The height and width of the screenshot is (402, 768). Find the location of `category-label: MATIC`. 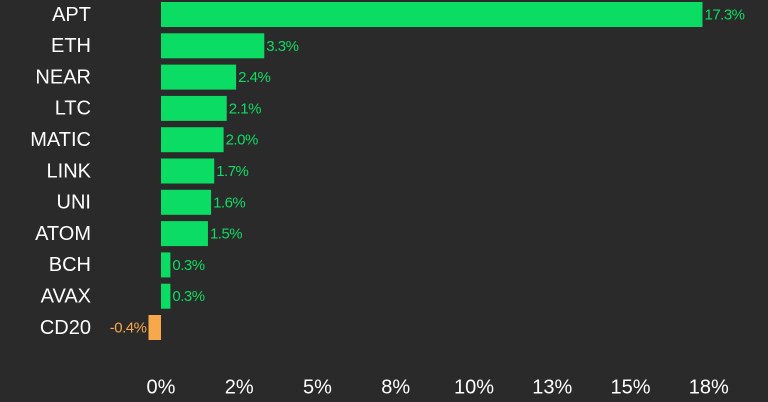

category-label: MATIC is located at coordinates (60, 140).